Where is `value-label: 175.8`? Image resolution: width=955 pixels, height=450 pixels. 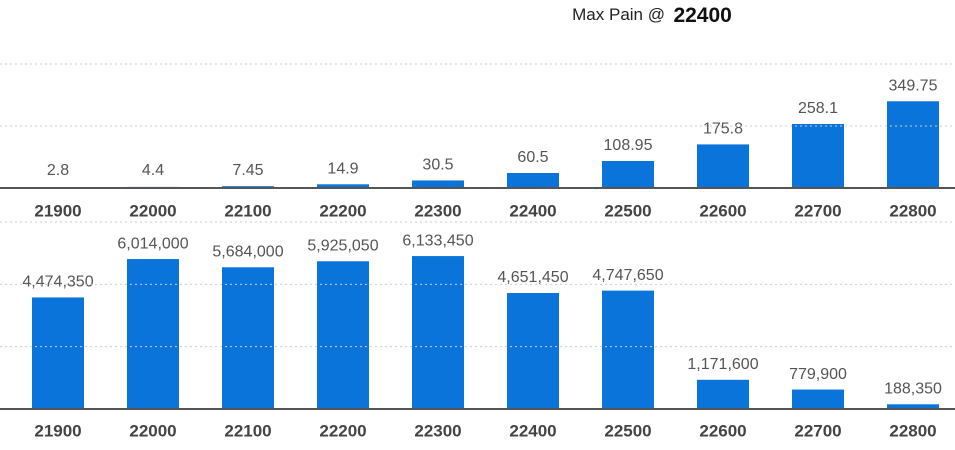 value-label: 175.8 is located at coordinates (723, 129).